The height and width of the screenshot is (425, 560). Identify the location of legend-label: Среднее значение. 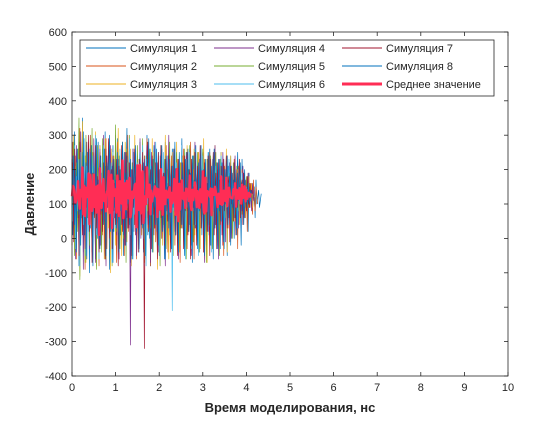
(433, 85).